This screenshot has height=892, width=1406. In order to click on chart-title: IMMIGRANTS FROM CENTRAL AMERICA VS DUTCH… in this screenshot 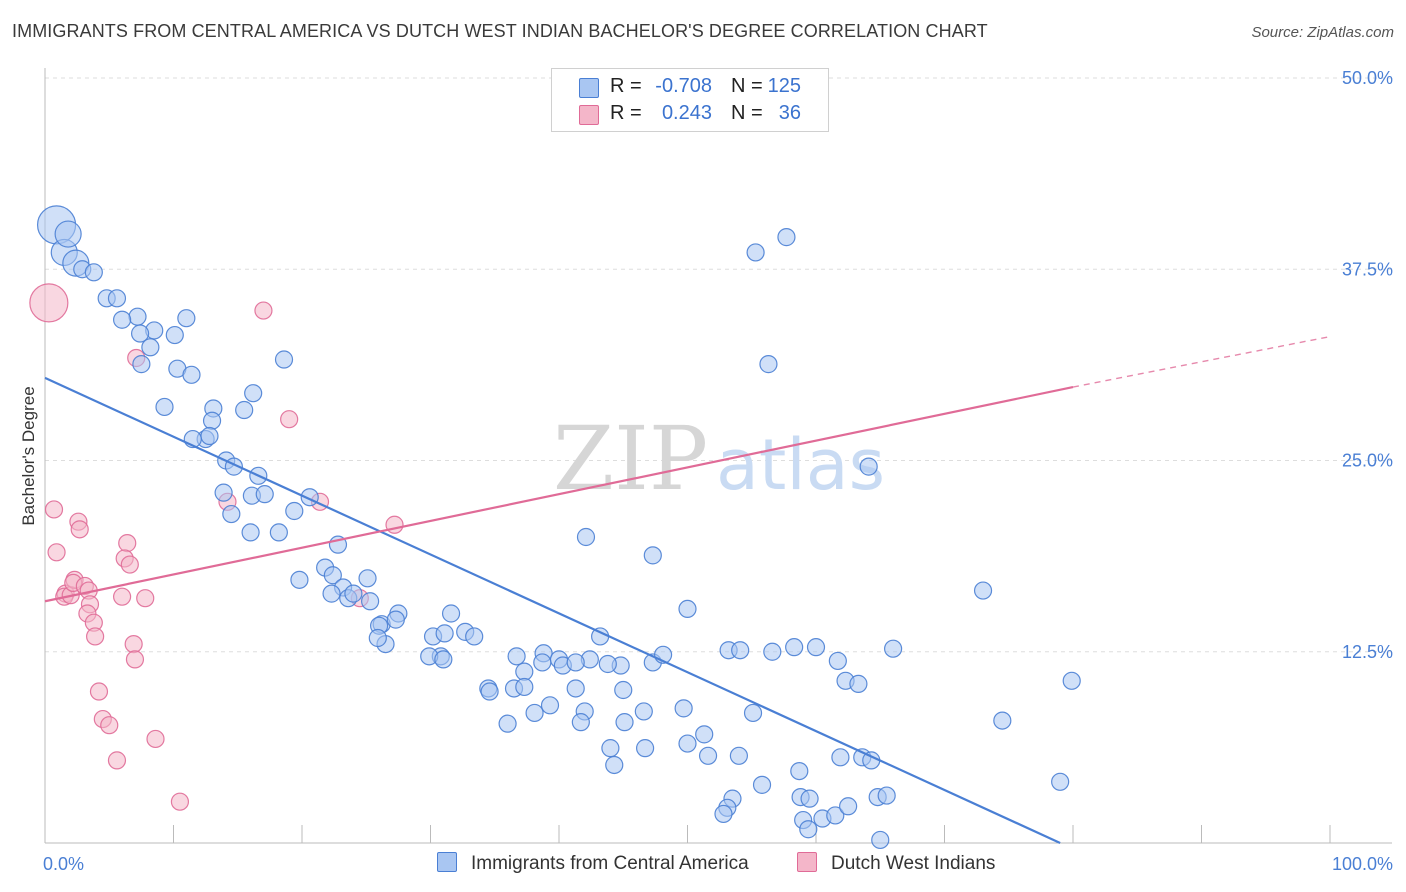, I will do `click(500, 31)`.